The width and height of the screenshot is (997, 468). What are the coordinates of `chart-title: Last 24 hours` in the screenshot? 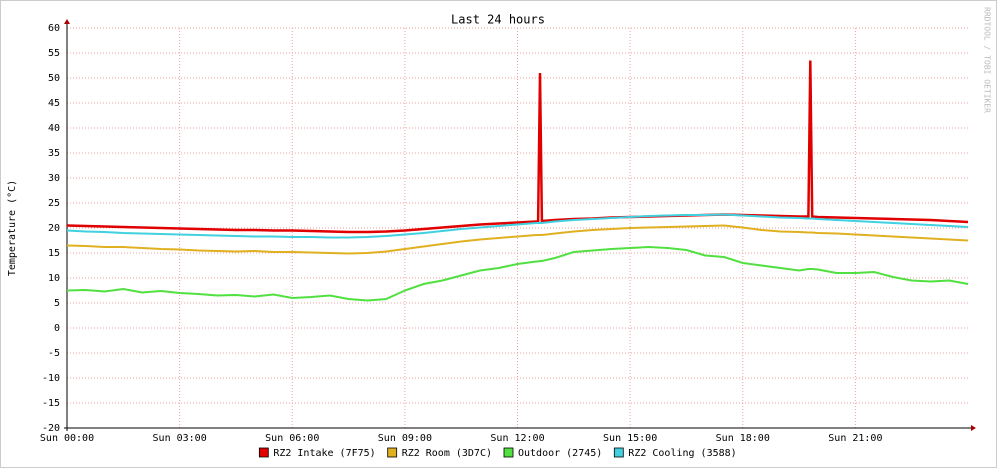 It's located at (498, 20).